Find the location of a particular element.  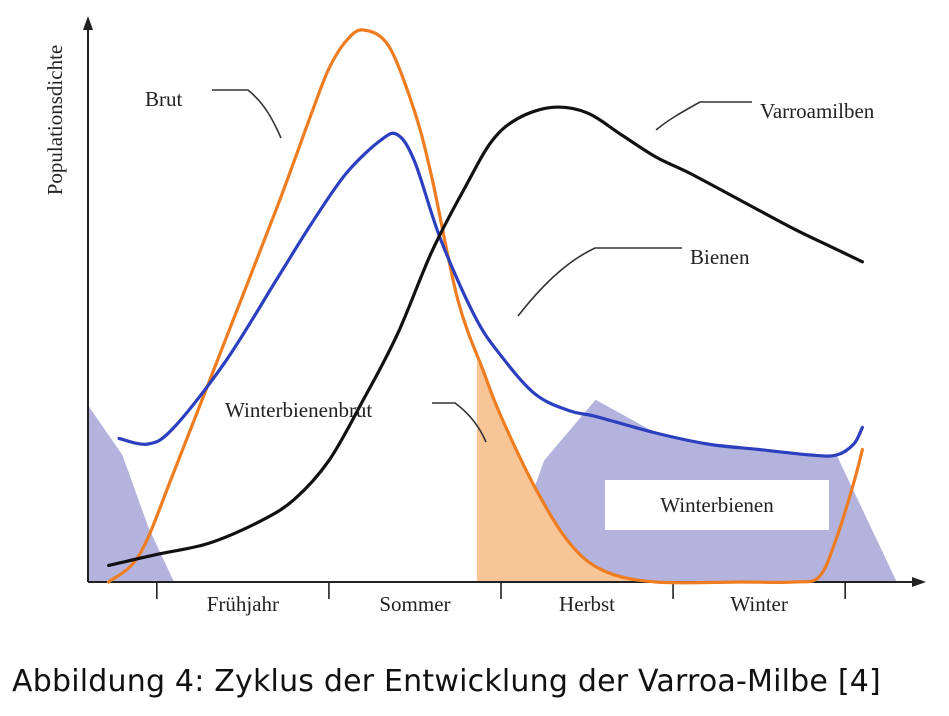

season-label-sommer: Sommer is located at coordinates (414, 604).